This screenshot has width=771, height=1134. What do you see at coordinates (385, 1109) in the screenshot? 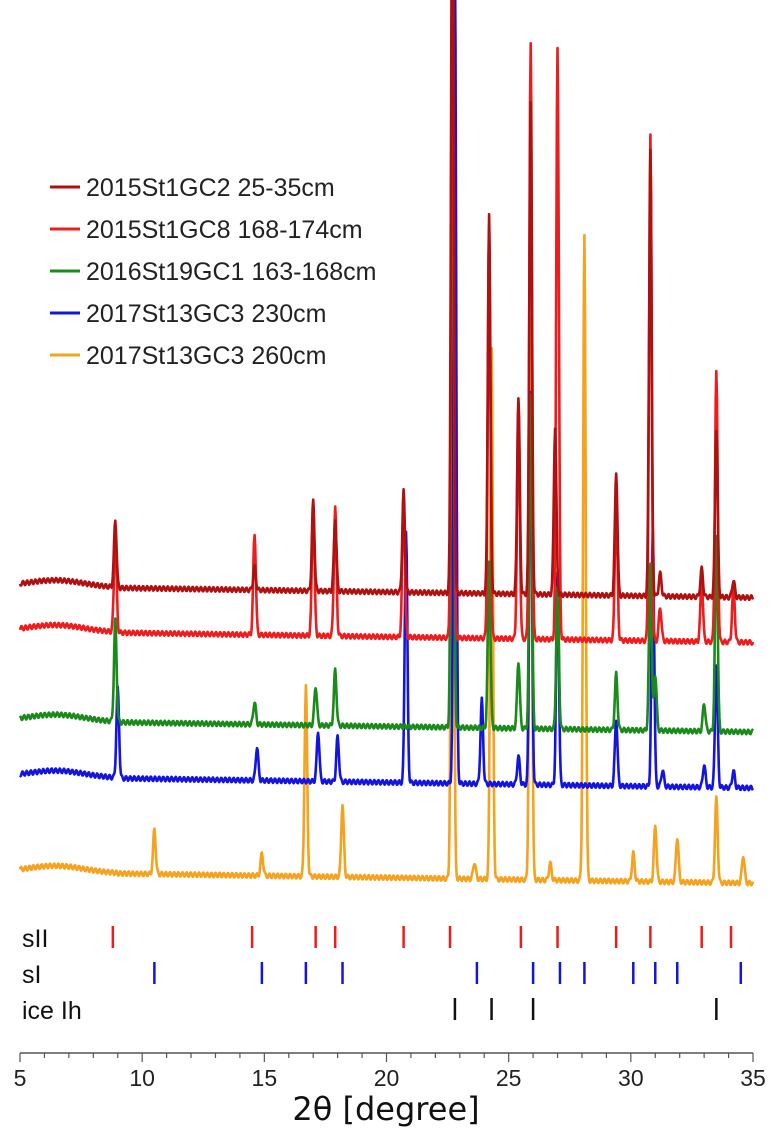
I see `x-axis-title: 2θ [degree]` at bounding box center [385, 1109].